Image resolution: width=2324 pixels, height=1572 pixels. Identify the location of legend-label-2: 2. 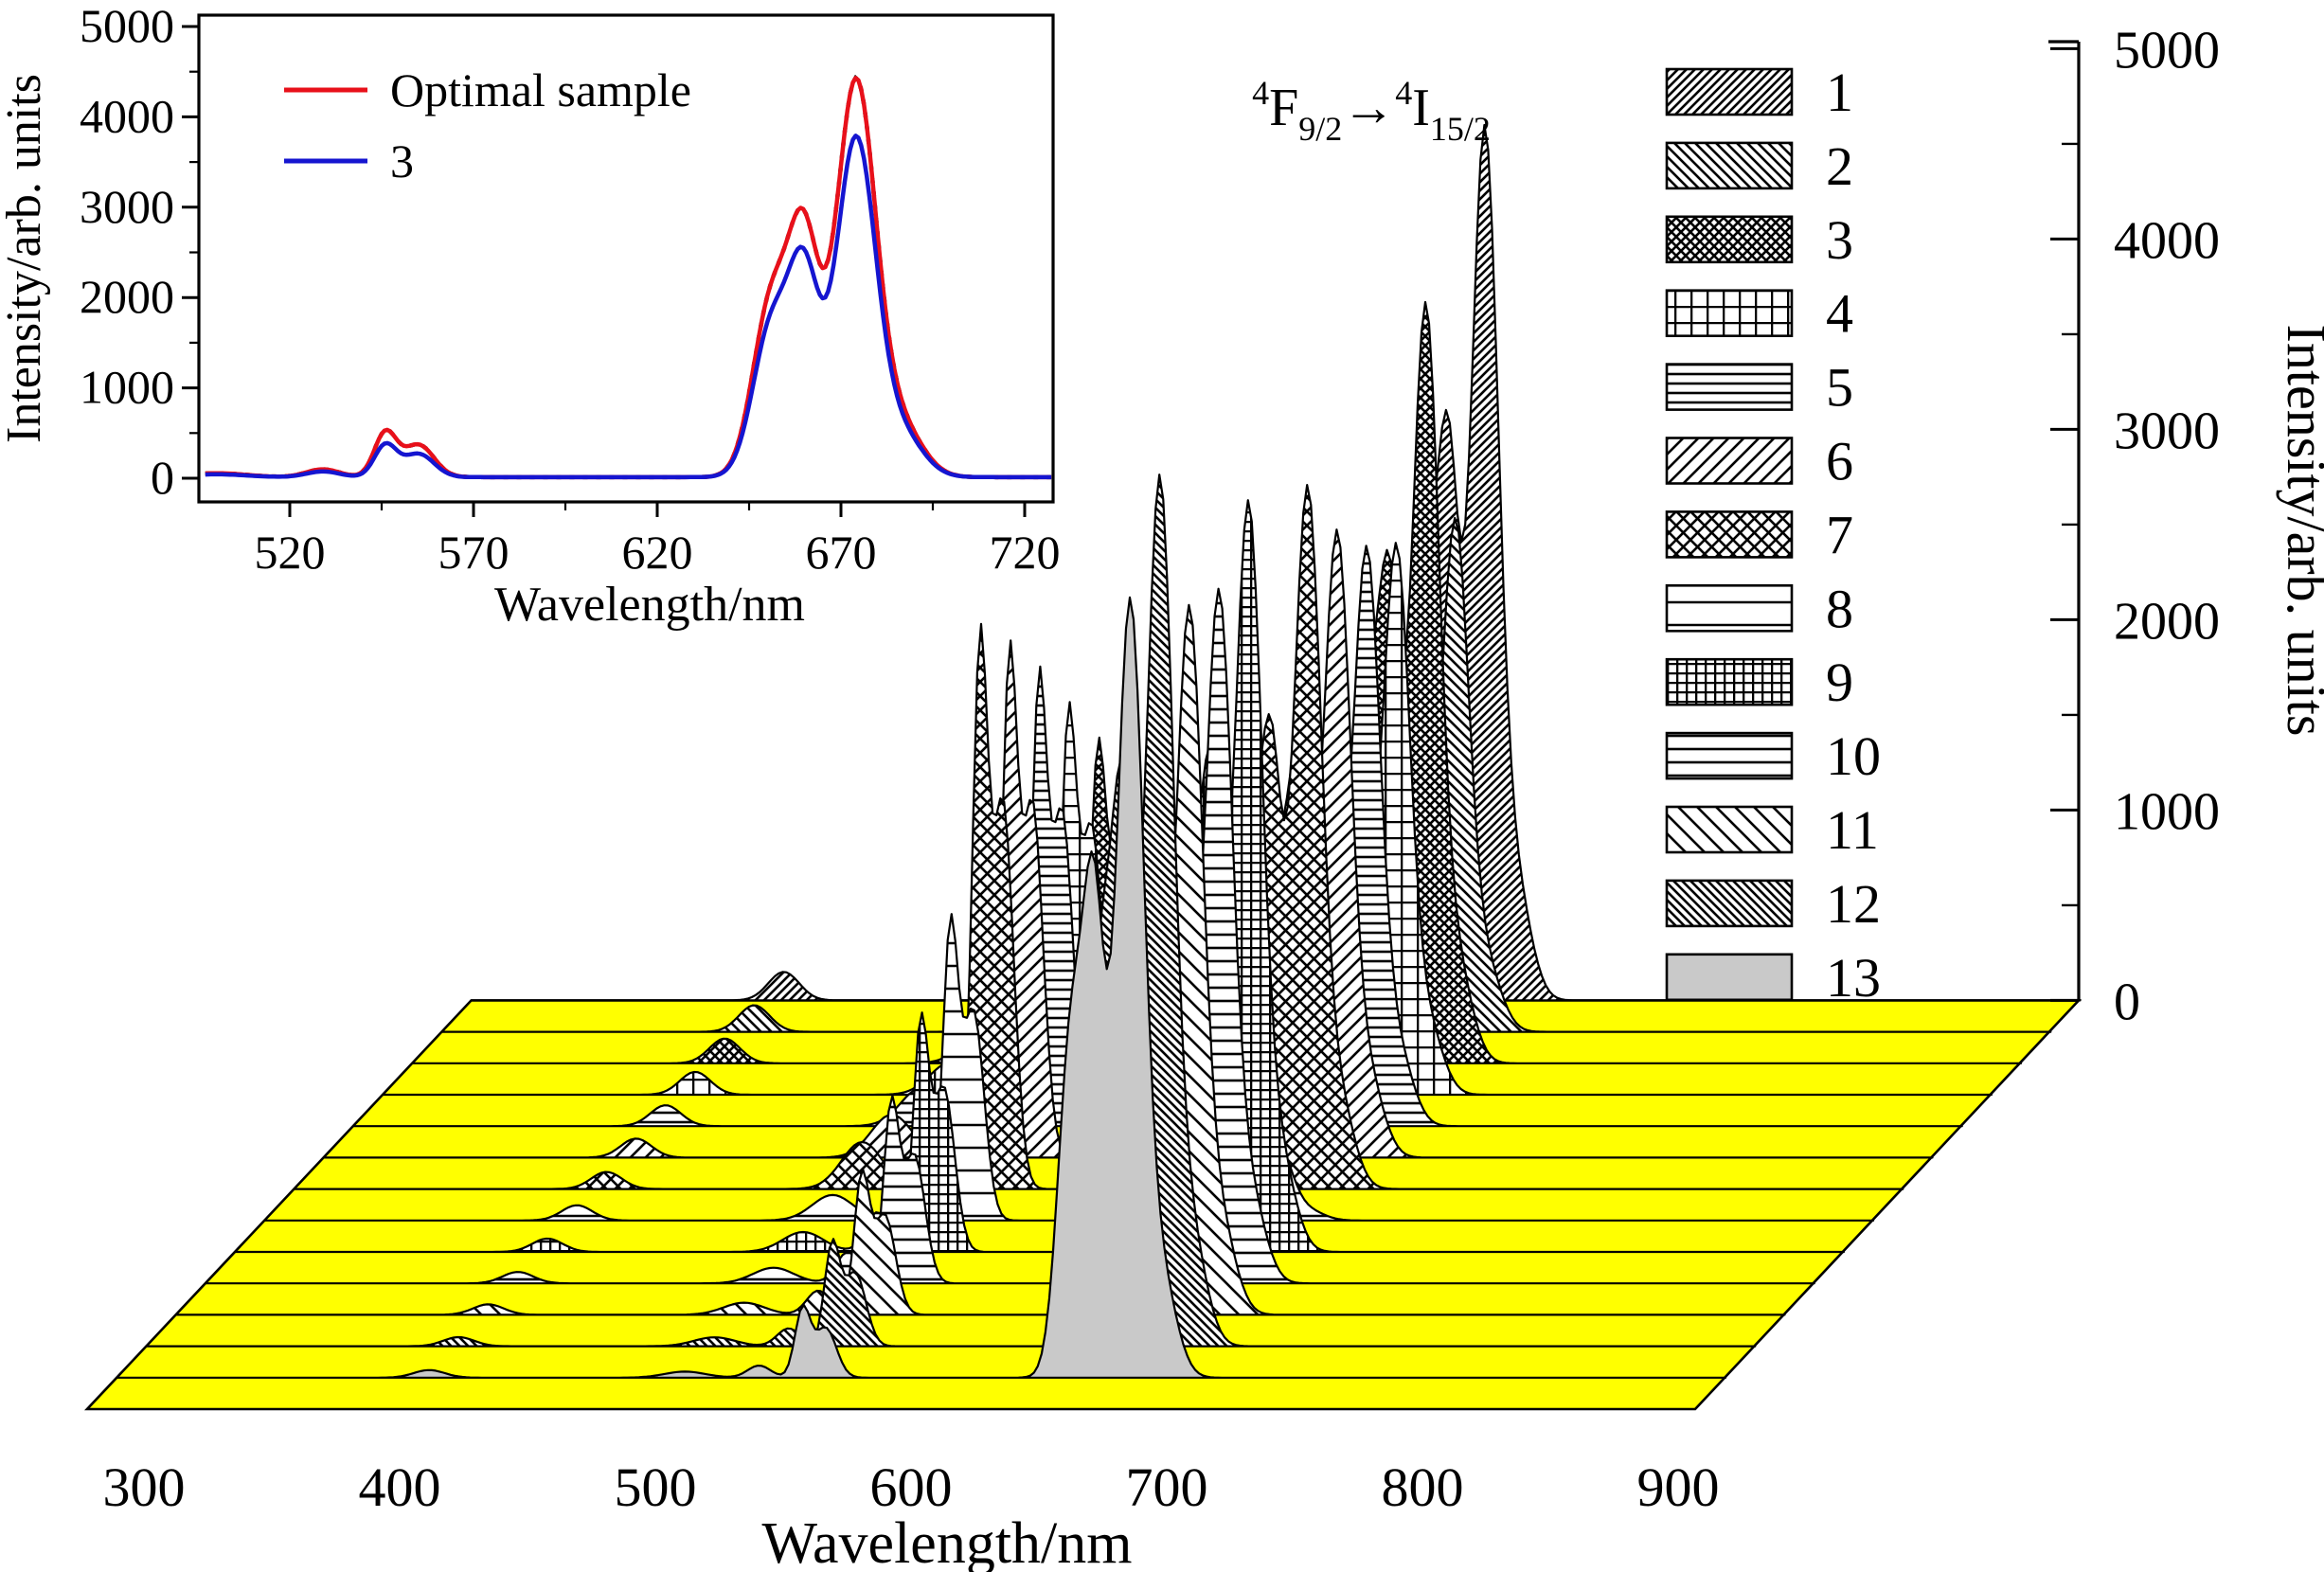
(1840, 166).